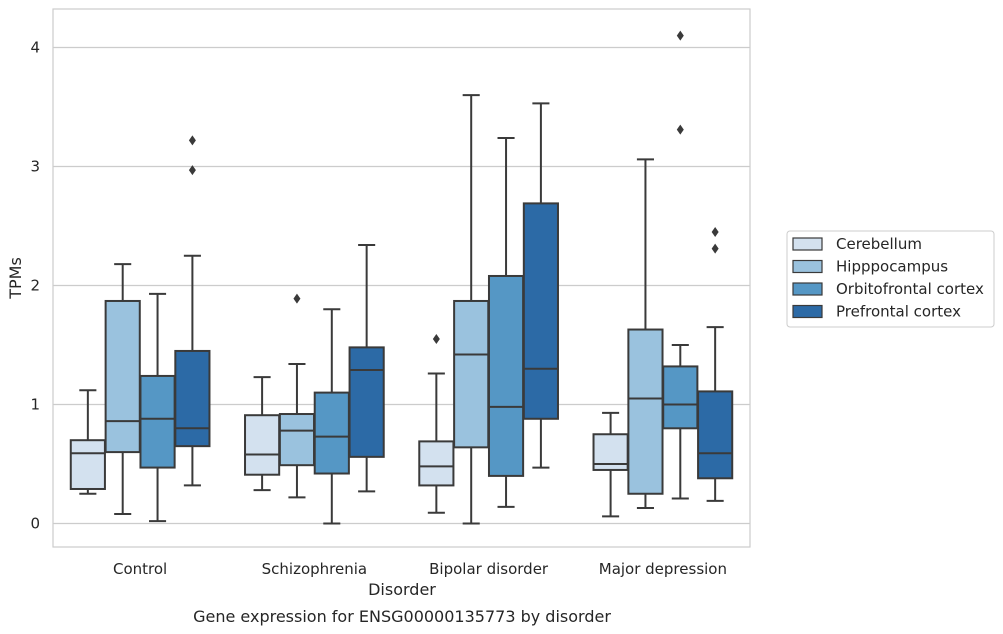 This screenshot has height=634, width=1003. Describe the element at coordinates (314, 569) in the screenshot. I see `x-tick-label: Schizophrenia` at that location.